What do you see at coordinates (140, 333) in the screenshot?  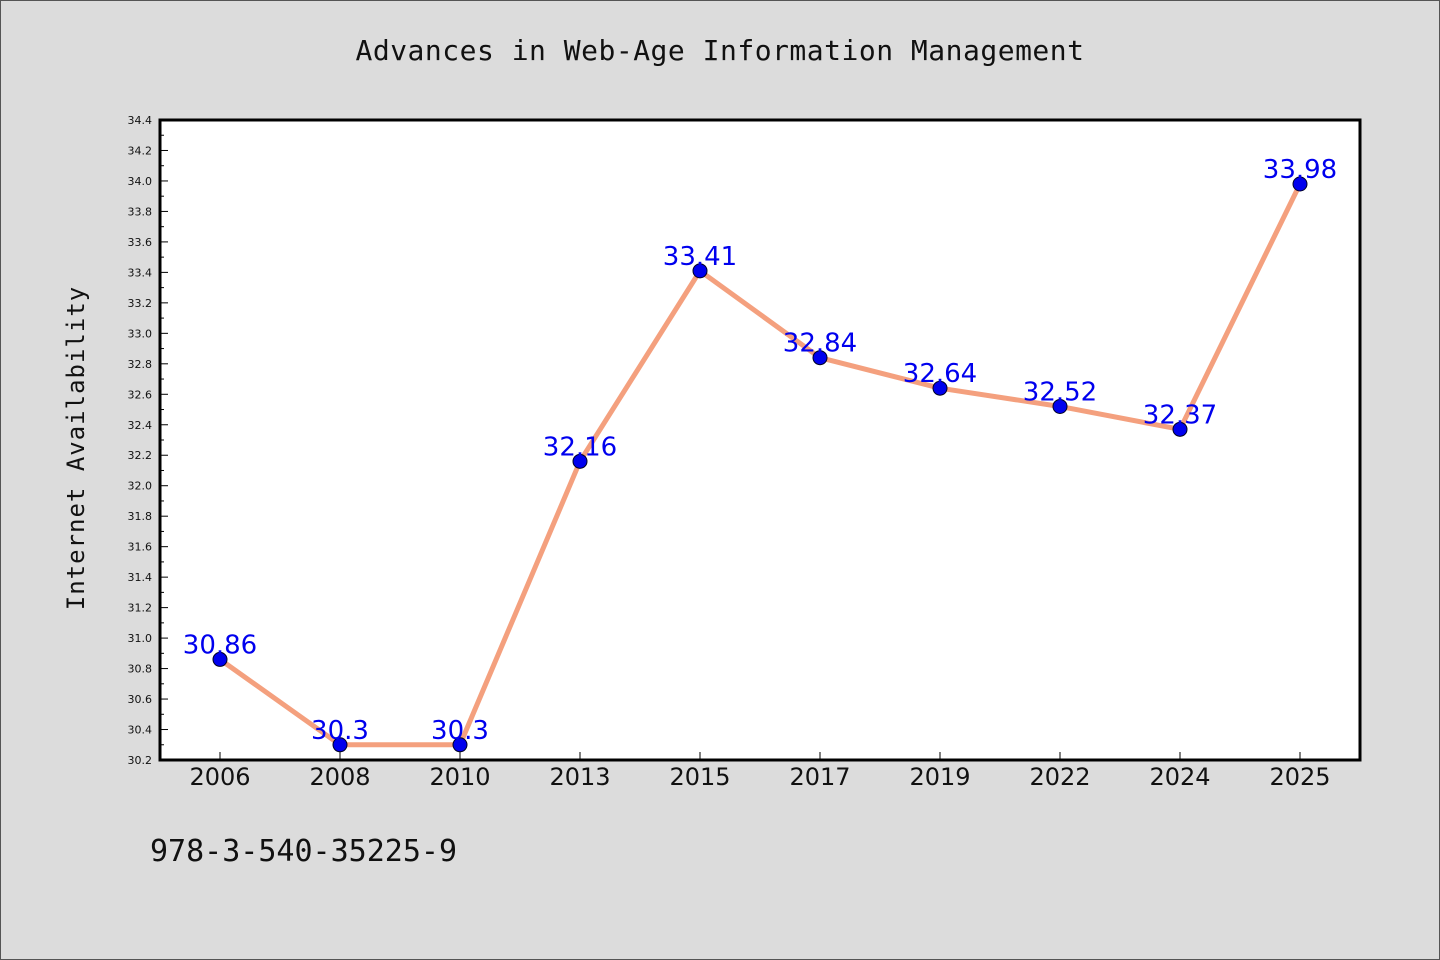 I see `y-tick-label: 33.0` at bounding box center [140, 333].